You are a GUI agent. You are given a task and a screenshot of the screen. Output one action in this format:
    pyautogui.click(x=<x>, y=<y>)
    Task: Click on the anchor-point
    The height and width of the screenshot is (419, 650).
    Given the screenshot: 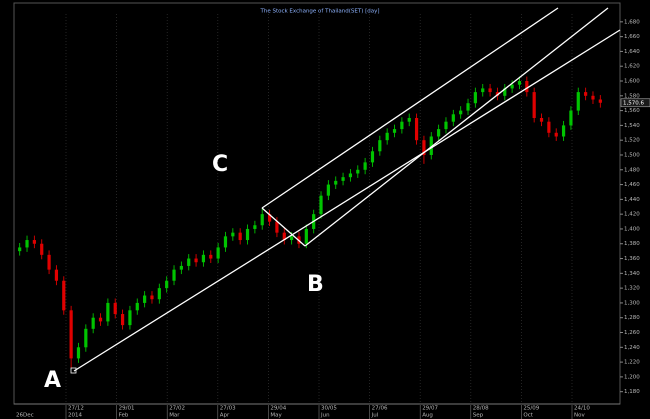 What is the action you would take?
    pyautogui.click(x=73, y=370)
    